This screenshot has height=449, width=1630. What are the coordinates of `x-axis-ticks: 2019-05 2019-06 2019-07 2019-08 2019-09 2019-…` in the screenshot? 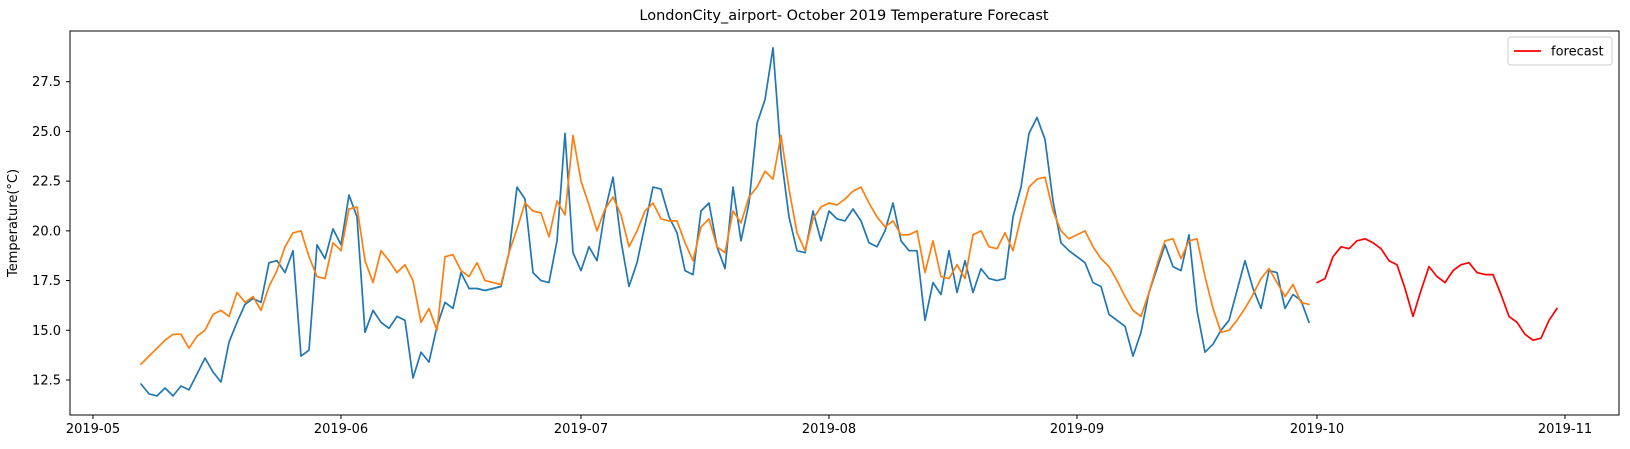 It's located at (829, 426).